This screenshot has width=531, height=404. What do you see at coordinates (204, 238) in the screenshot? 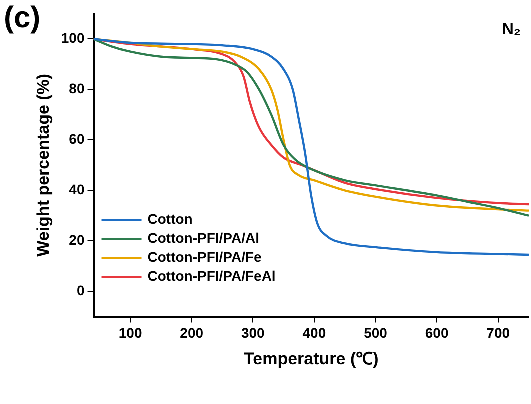
I see `legend-label: Cotton-PFI/PA/Al` at bounding box center [204, 238].